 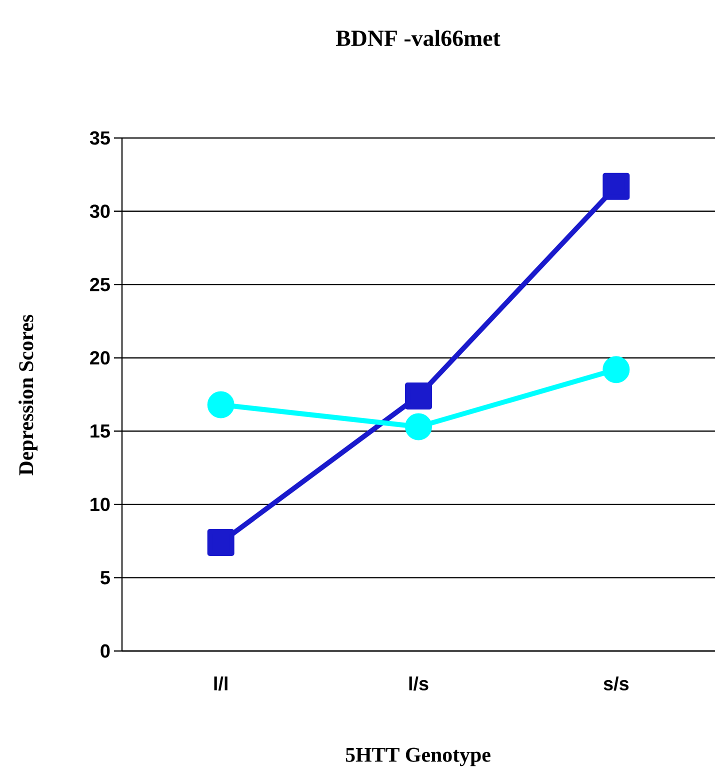 I want to click on y-tick-label: 30, so click(x=100, y=211).